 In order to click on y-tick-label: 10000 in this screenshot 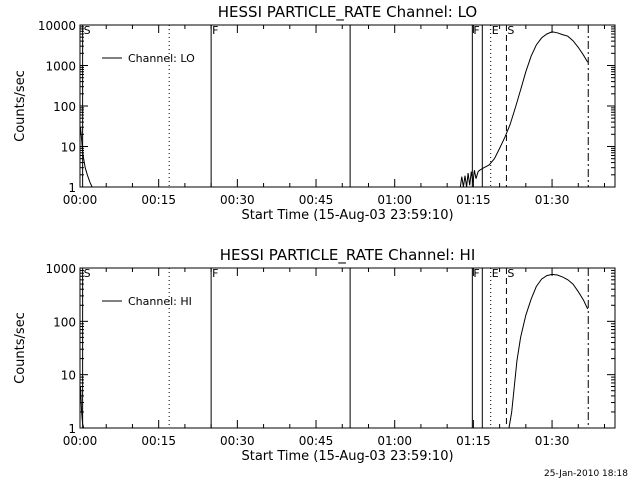, I will do `click(57, 26)`.